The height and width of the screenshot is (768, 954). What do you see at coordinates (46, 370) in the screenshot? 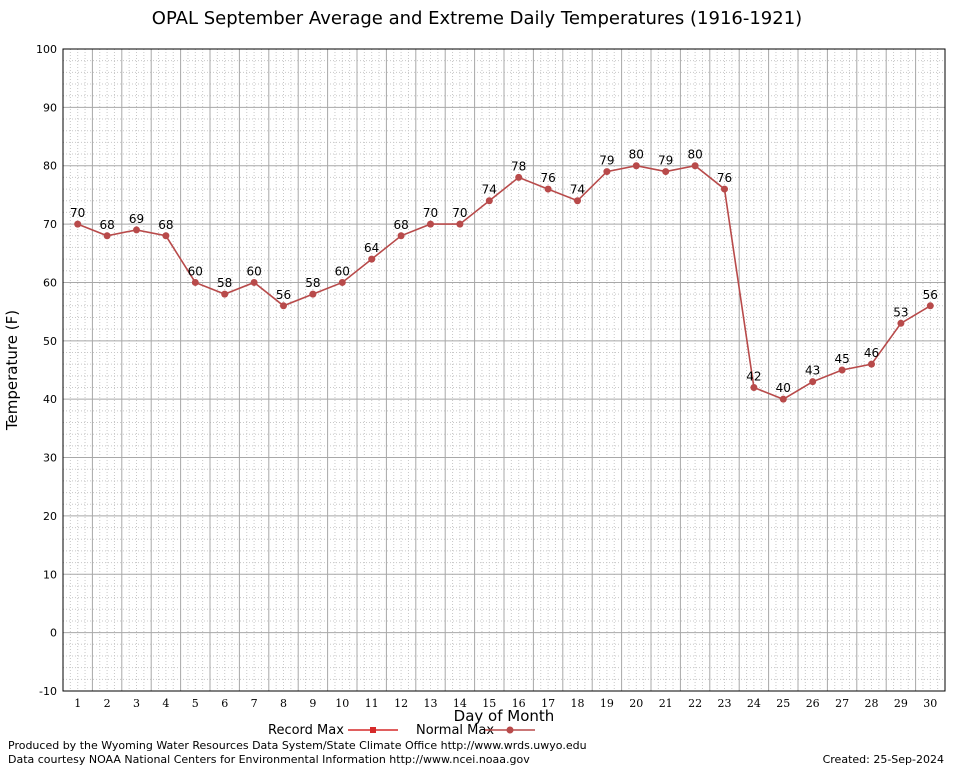
I see `y-axis-ticks: -10 0 10 20 30 40 50 60 70 80 90 100` at bounding box center [46, 370].